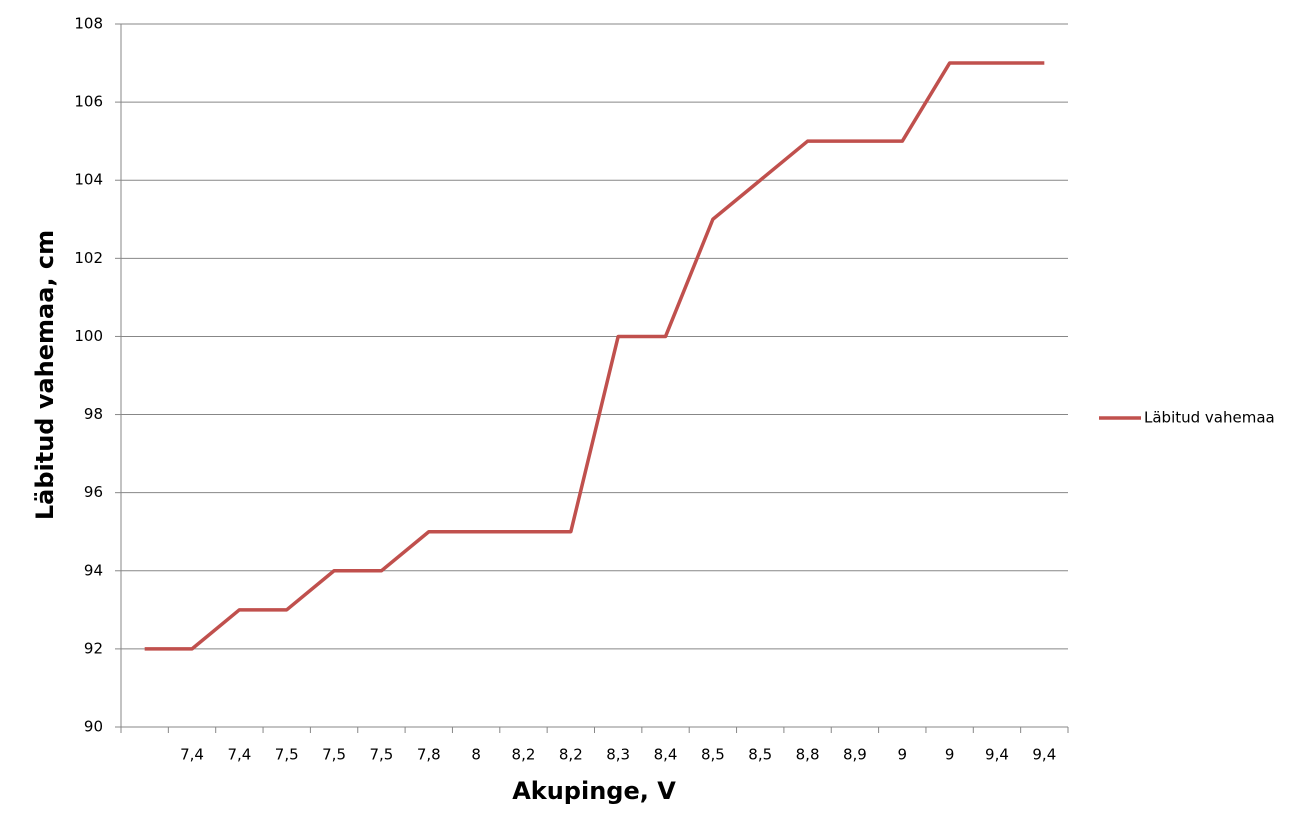 This screenshot has height=835, width=1312. I want to click on y-tick-label: 106, so click(88, 102).